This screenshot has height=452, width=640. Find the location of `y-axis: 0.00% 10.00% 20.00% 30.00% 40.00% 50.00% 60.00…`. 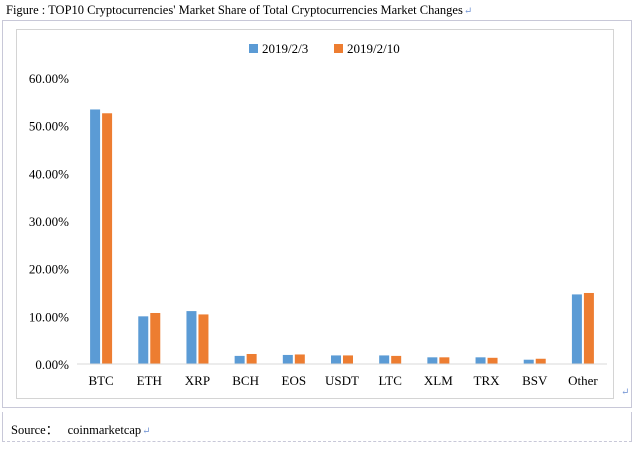

y-axis: 0.00% 10.00% 20.00% 30.00% 40.00% 50.00% 60.00… is located at coordinates (49, 221).